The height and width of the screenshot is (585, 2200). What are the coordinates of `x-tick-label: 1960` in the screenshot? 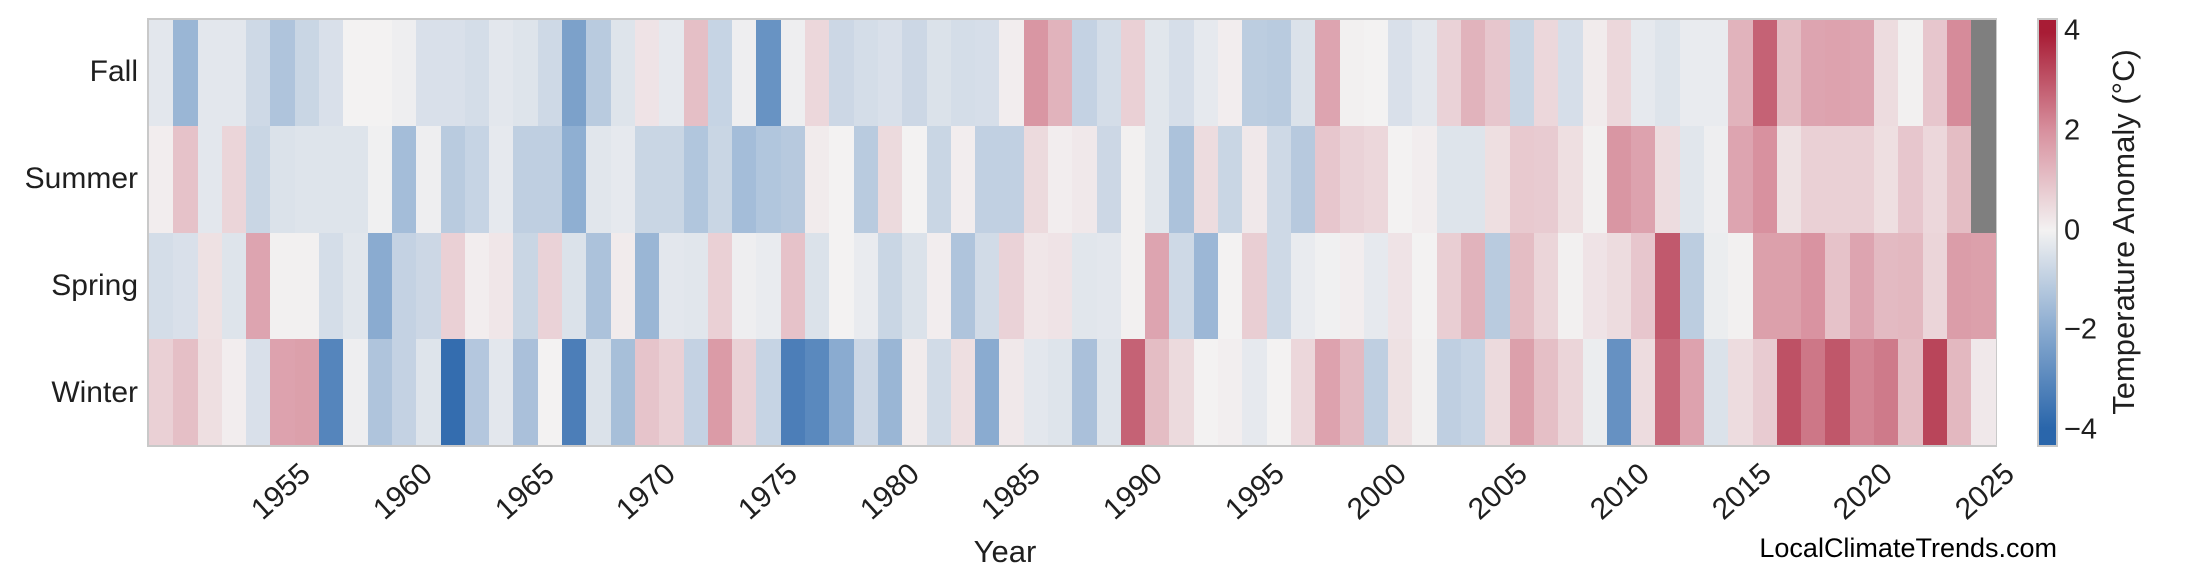 It's located at (402, 492).